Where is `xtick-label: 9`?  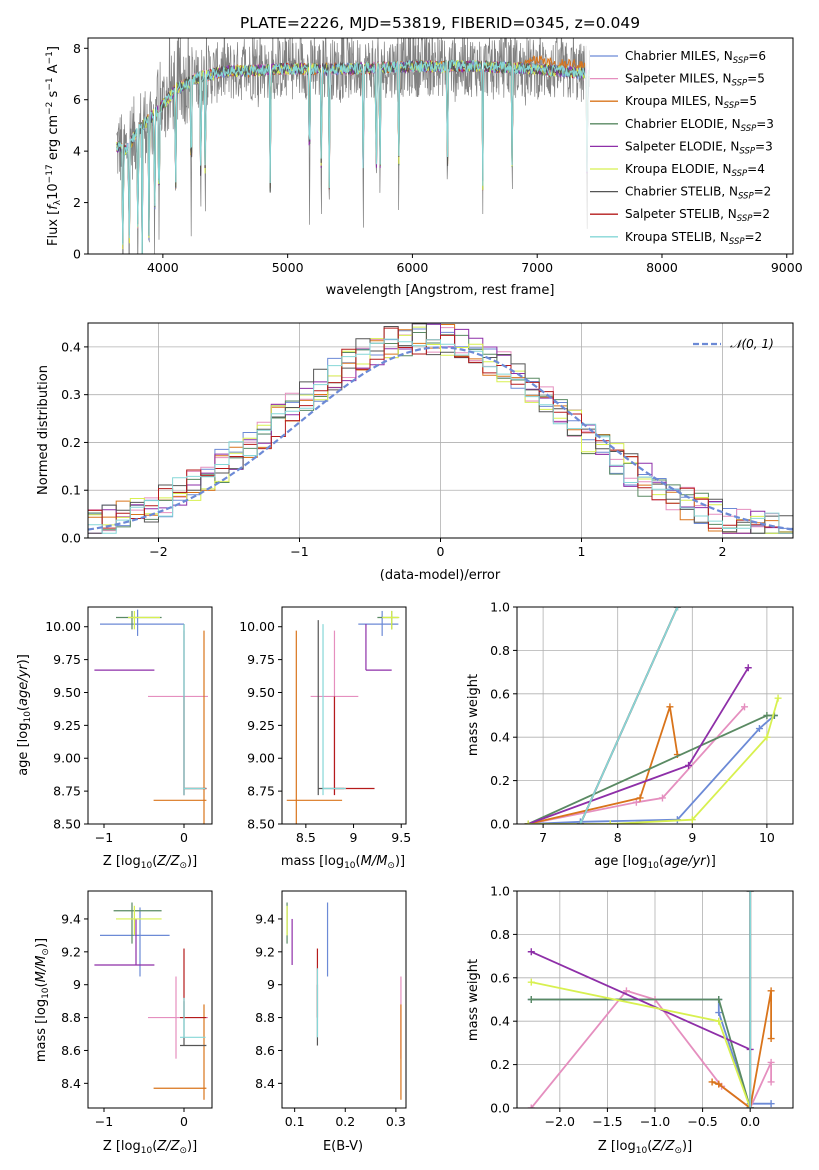 xtick-label: 9 is located at coordinates (692, 837).